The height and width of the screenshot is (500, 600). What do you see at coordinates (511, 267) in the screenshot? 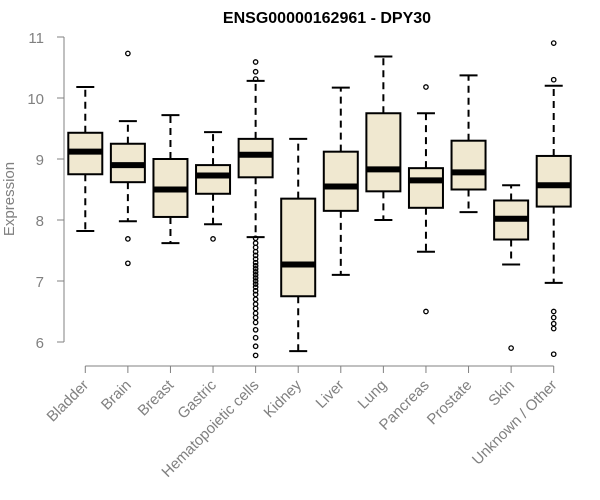
I see `box-skin` at bounding box center [511, 267].